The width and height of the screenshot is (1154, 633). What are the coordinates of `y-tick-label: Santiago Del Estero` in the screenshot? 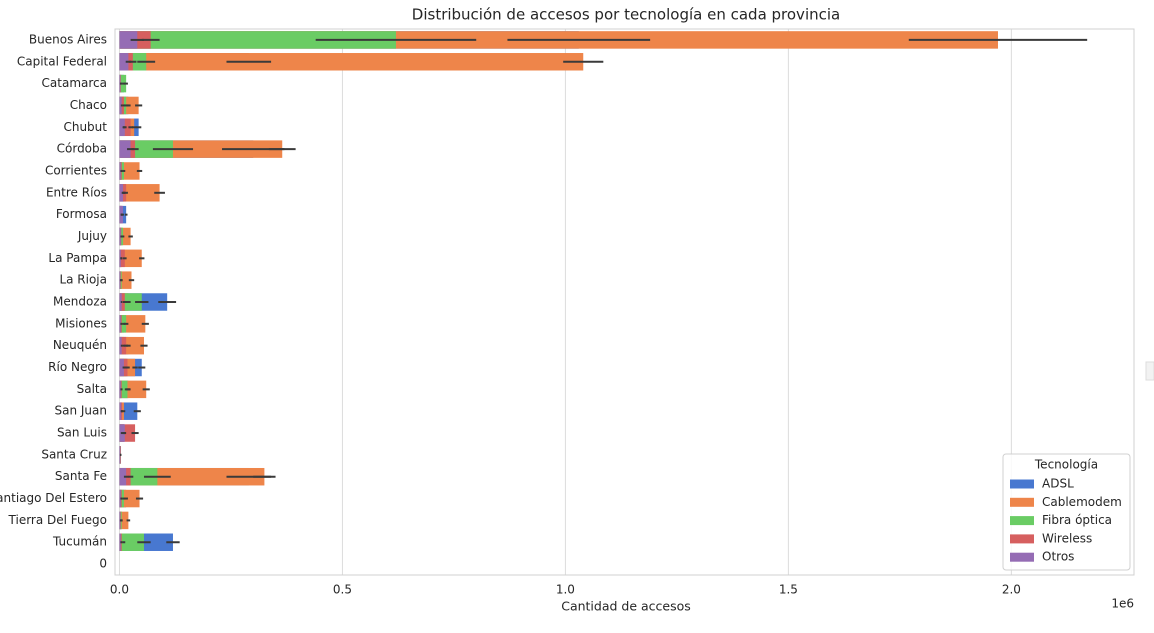 It's located at (53, 498).